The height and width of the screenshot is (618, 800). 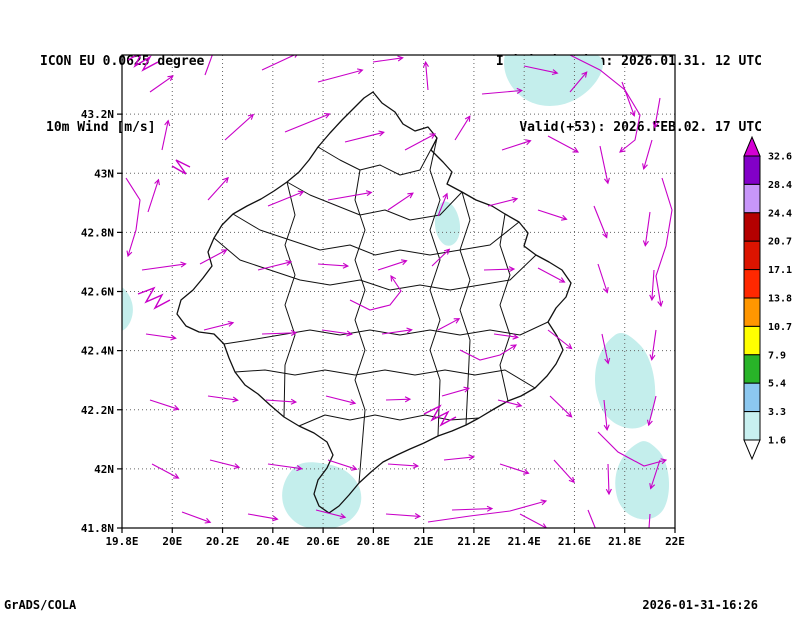 I want to click on x-axis-label: 21.8E, so click(x=624, y=541).